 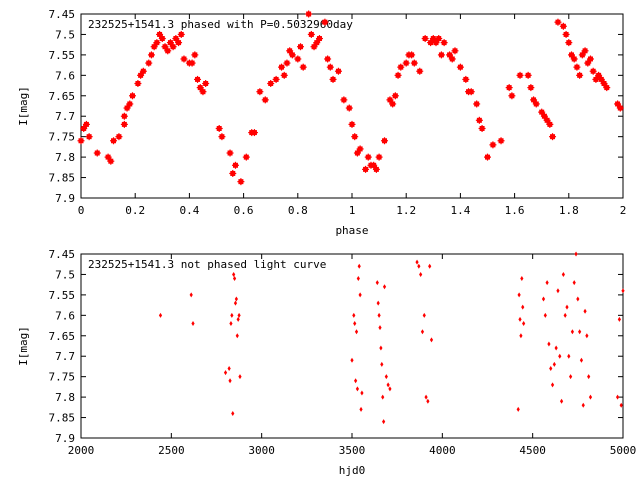 What do you see at coordinates (460, 210) in the screenshot?
I see `x-tick-label: 1.4` at bounding box center [460, 210].